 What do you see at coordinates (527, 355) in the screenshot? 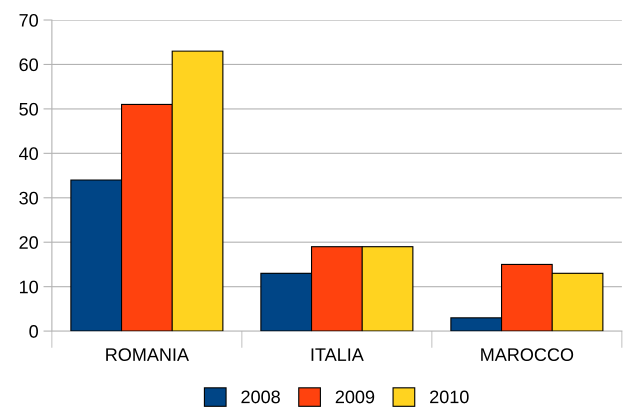
I see `x-tick-label: MAROCCO` at bounding box center [527, 355].